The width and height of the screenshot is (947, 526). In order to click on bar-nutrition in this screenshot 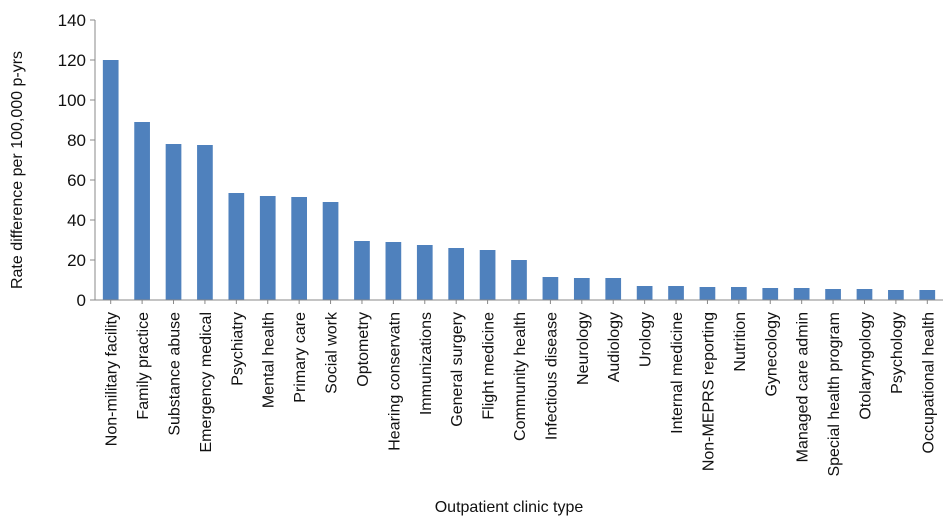, I will do `click(739, 293)`.